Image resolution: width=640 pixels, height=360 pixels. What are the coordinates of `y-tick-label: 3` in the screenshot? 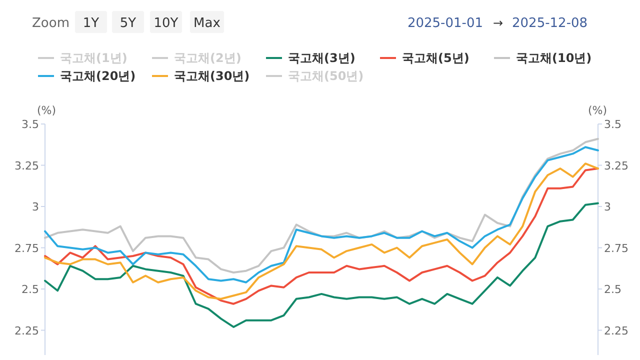 It's located at (35, 207).